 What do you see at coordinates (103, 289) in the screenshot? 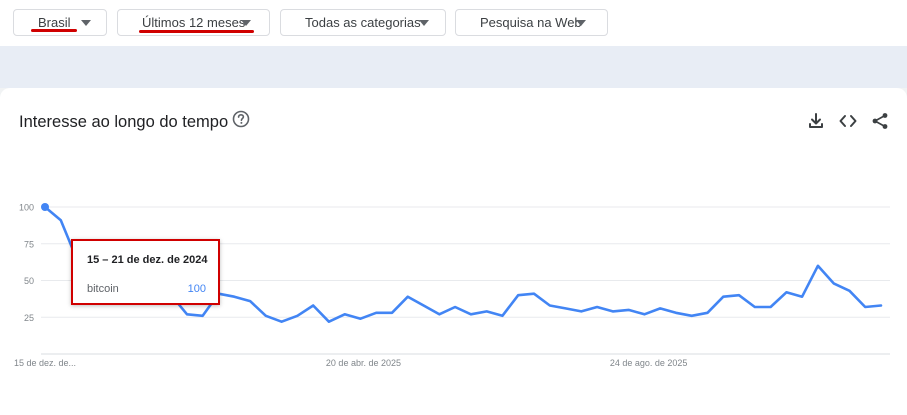
I see `tooltip-term: bitcoin` at bounding box center [103, 289].